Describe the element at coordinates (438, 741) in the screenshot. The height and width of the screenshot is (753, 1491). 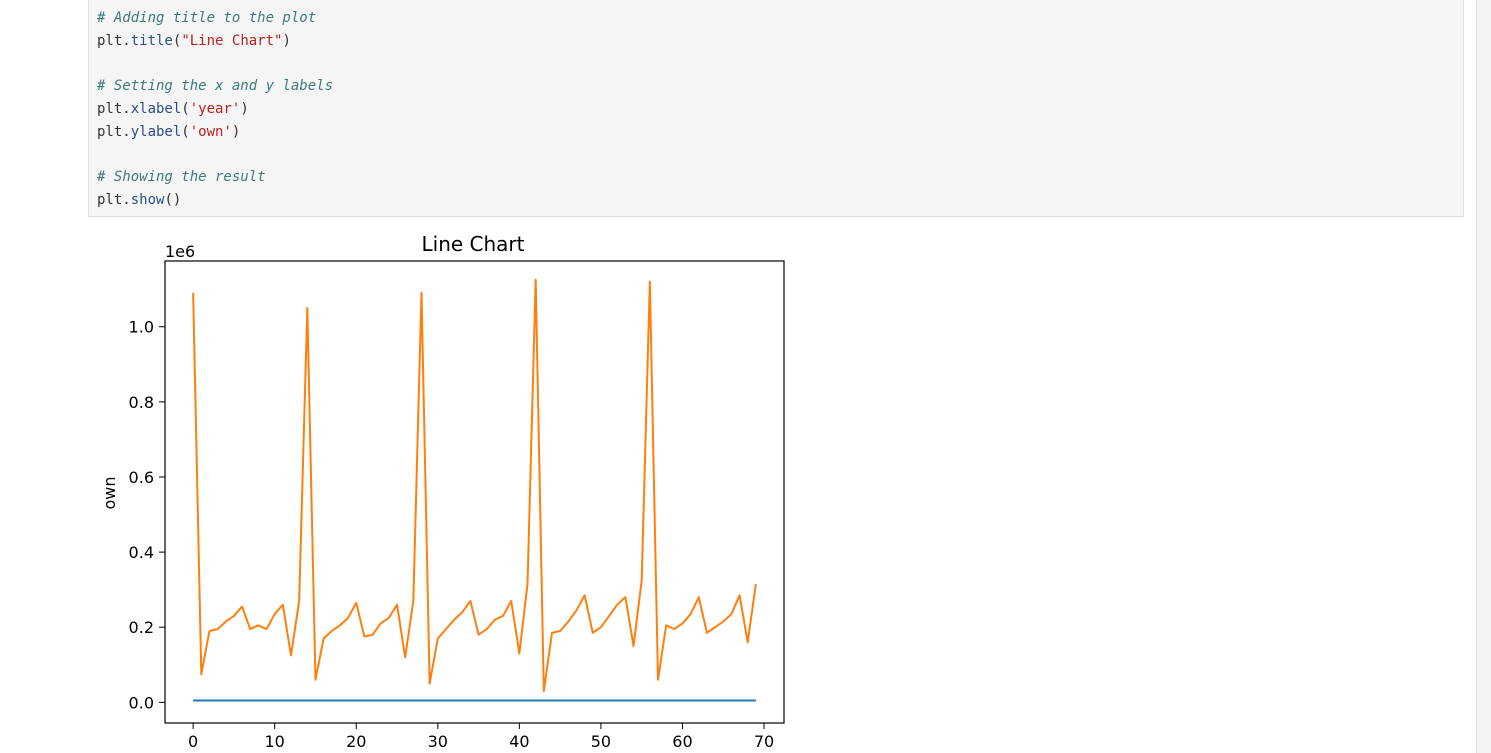
I see `x-tick-label: 30` at that location.